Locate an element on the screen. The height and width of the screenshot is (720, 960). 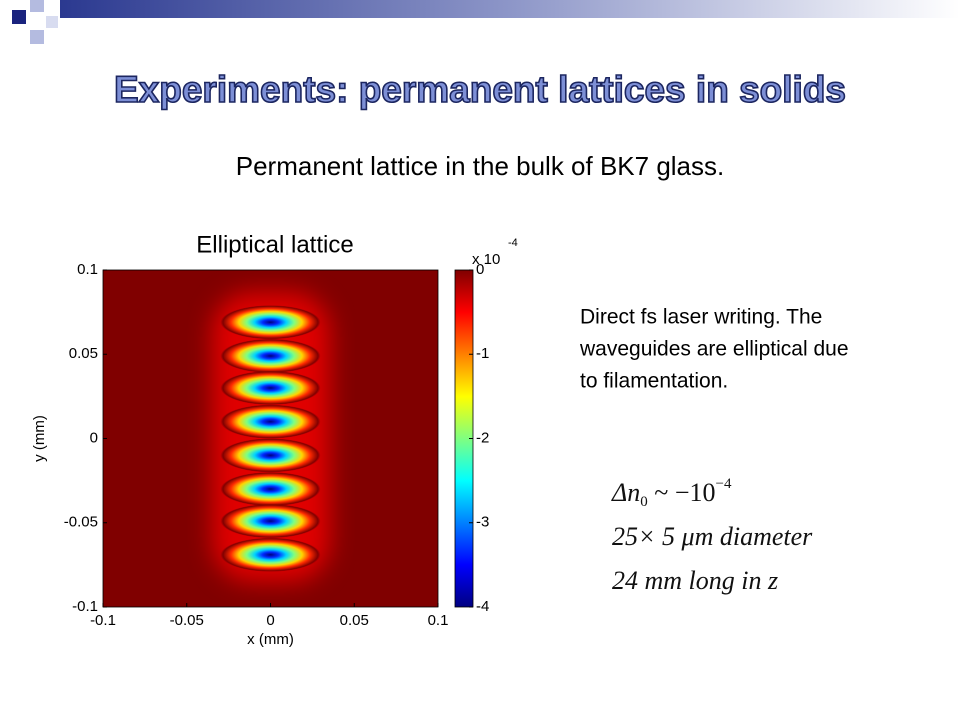
y-tick-label: 0 is located at coordinates (94, 437).